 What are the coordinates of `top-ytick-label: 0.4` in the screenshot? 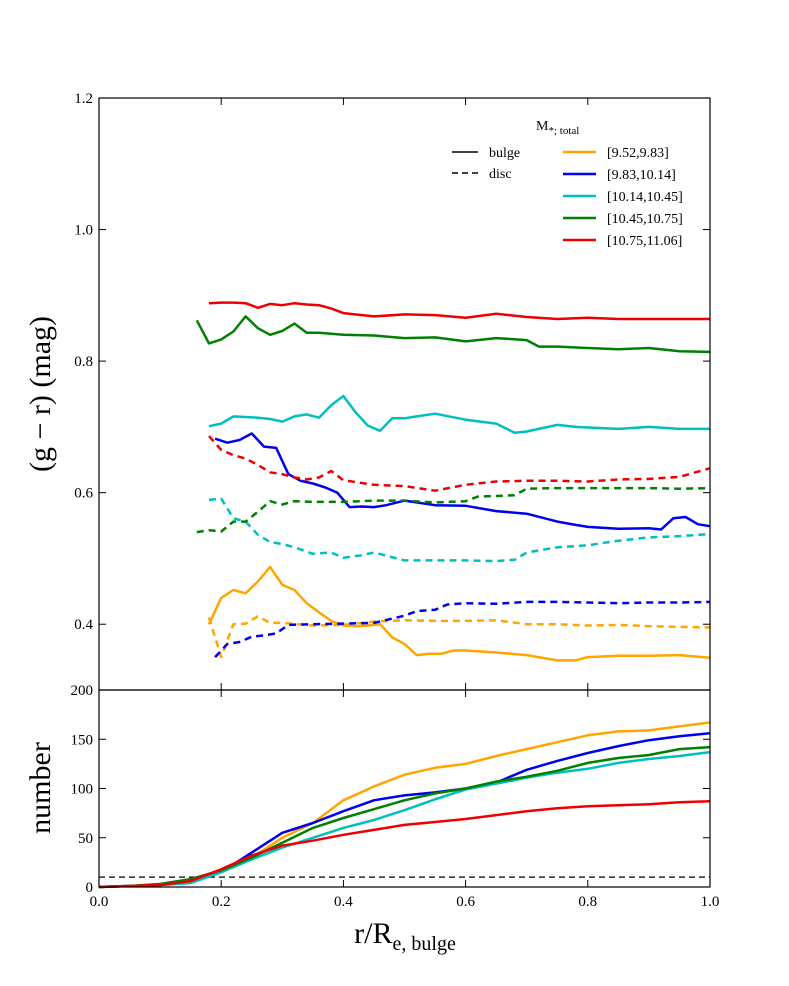 It's located at (83, 625).